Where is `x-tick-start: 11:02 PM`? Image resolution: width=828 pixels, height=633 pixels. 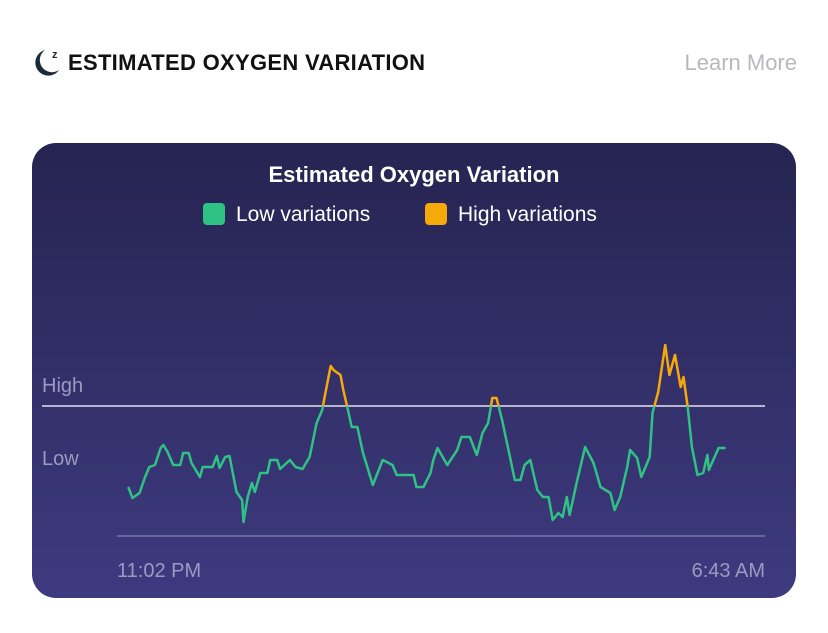
x-tick-start: 11:02 PM is located at coordinates (159, 571).